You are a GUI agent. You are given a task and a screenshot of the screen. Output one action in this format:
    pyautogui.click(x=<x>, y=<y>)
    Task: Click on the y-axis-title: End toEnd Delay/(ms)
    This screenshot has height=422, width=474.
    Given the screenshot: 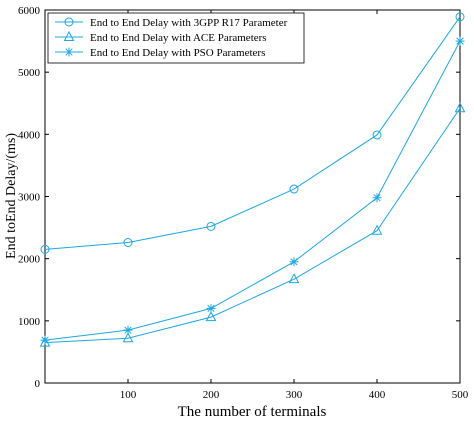 What is the action you would take?
    pyautogui.click(x=11, y=196)
    